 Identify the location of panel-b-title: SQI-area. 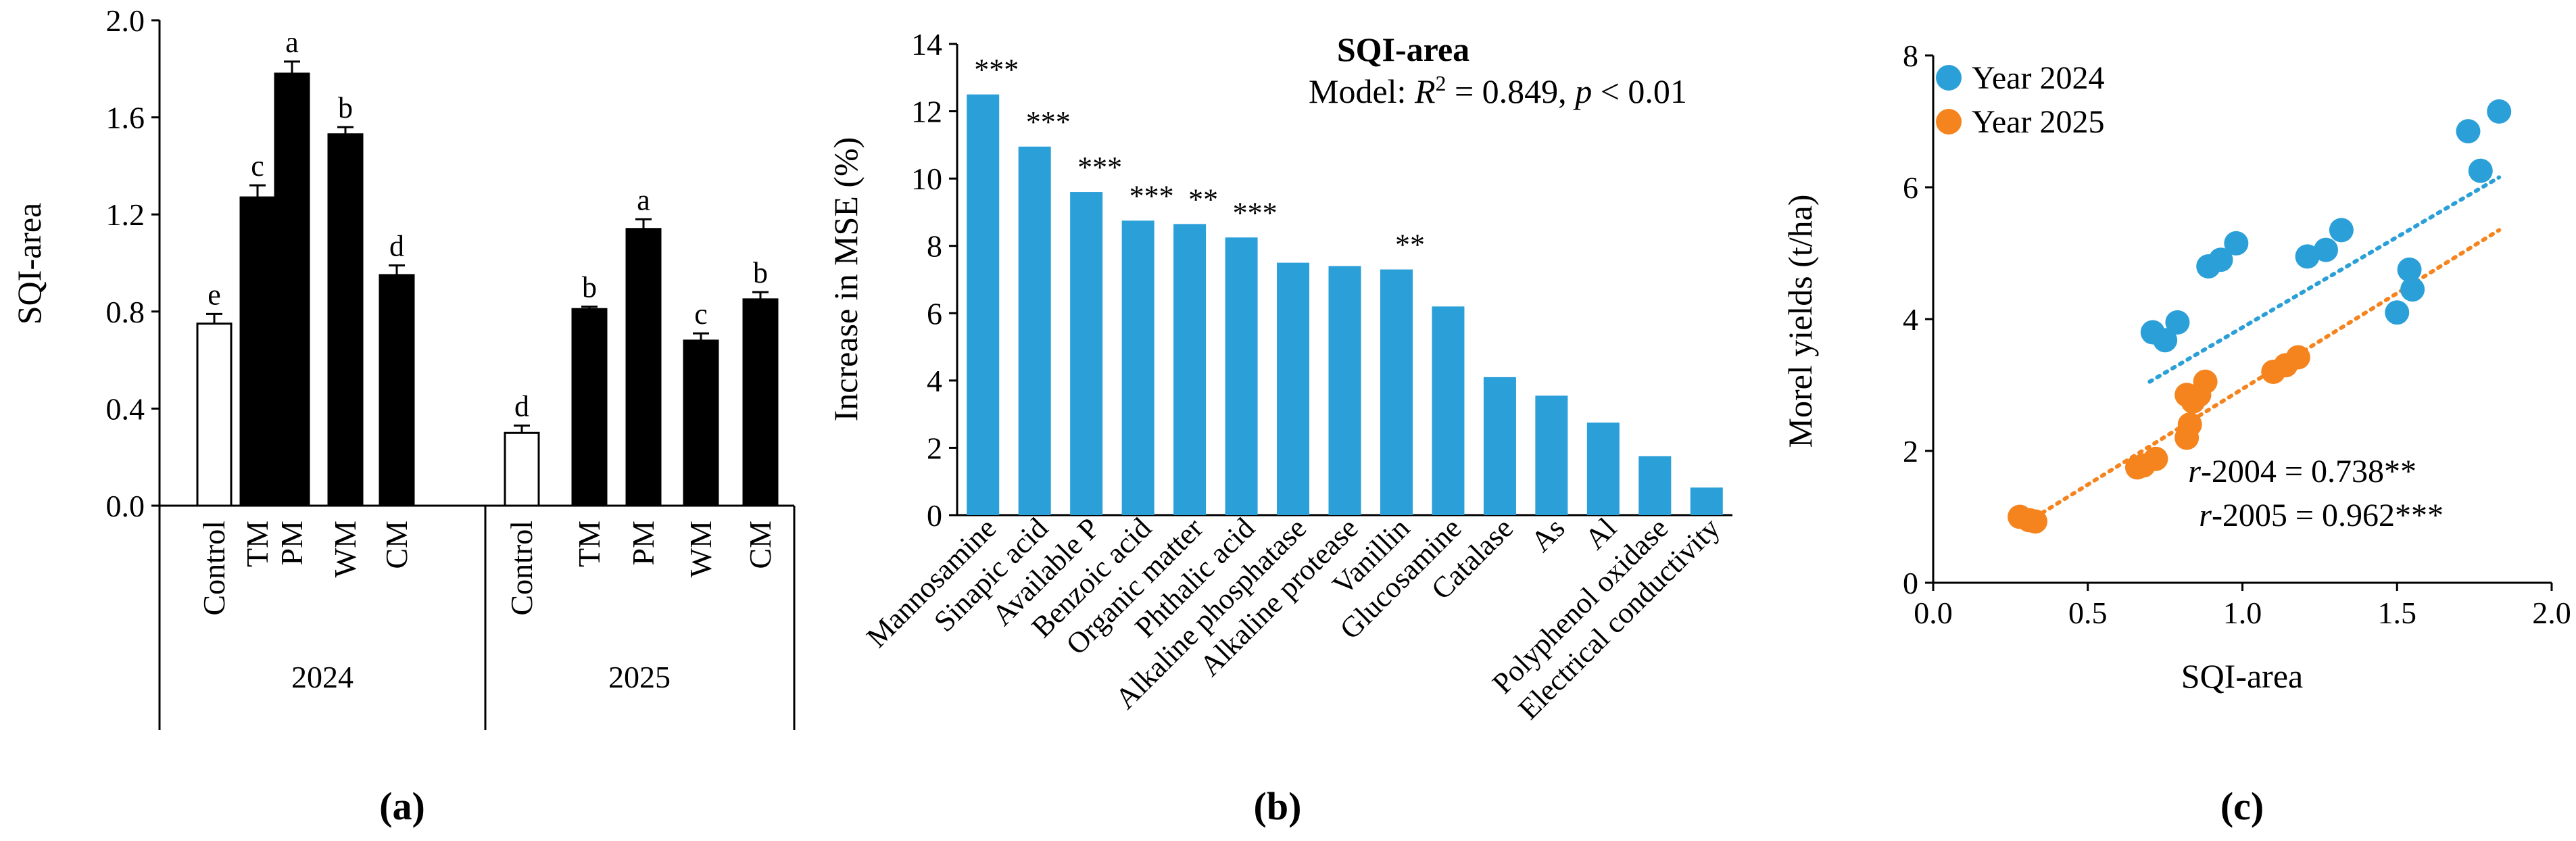
(1403, 49).